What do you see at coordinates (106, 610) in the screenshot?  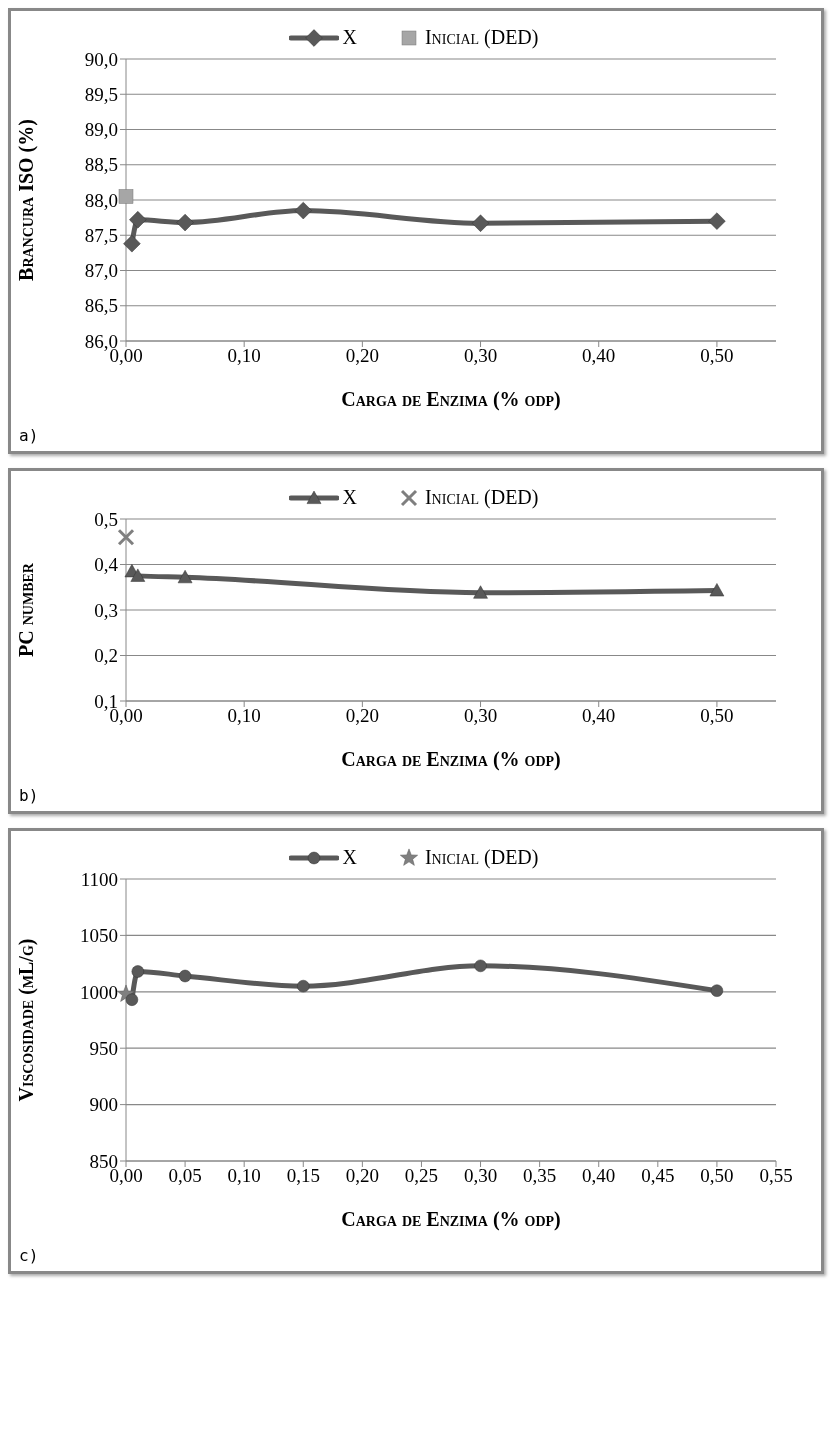 I see `y-tick-label: 0,3` at bounding box center [106, 610].